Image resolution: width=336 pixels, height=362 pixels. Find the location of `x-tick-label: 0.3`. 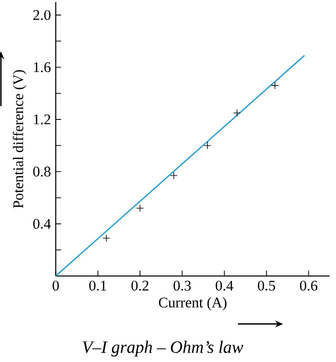

x-tick-label: 0.3 is located at coordinates (182, 285).